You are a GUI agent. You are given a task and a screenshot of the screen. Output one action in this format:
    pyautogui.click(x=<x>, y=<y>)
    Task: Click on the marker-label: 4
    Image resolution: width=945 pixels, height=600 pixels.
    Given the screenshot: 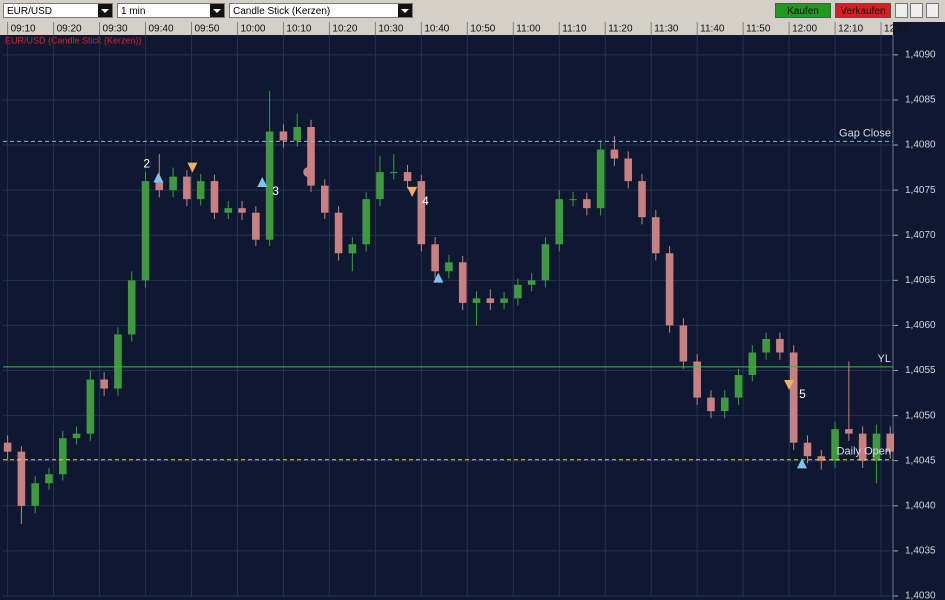 What is the action you would take?
    pyautogui.click(x=425, y=201)
    